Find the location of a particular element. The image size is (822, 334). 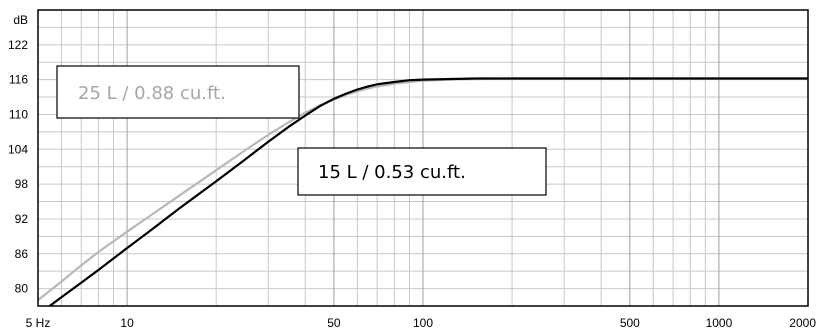

y-tick-label-122: 122 is located at coordinates (18, 45).